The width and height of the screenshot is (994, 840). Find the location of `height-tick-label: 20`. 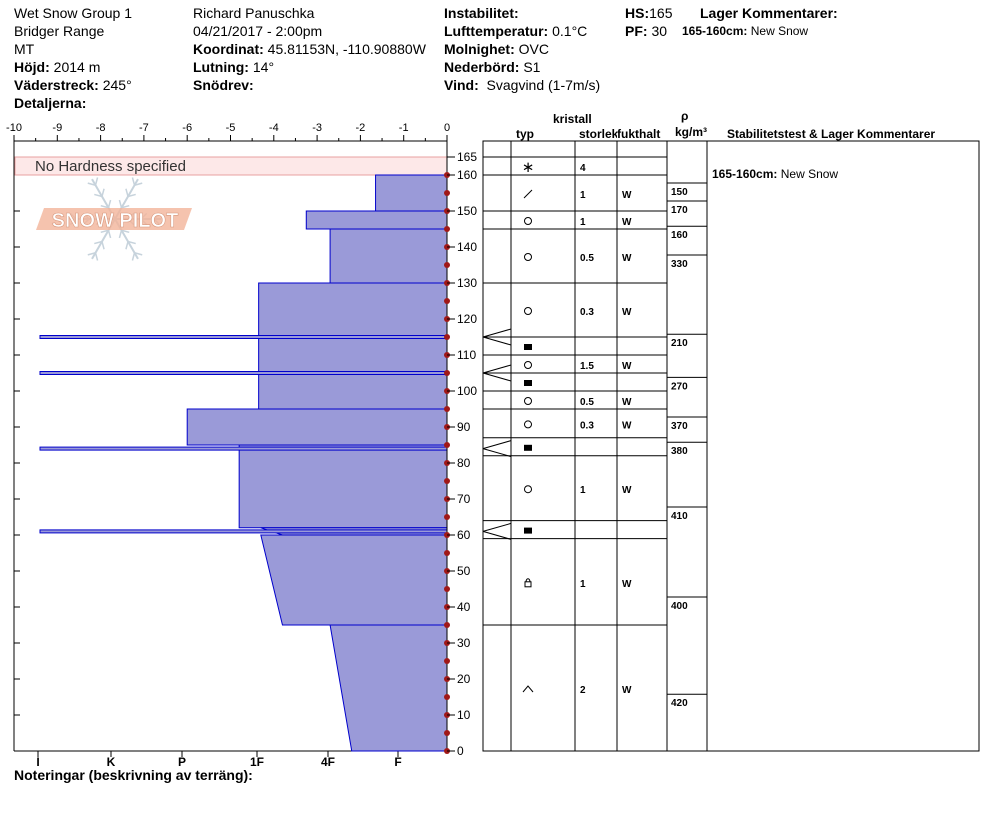

height-tick-label: 20 is located at coordinates (464, 679).